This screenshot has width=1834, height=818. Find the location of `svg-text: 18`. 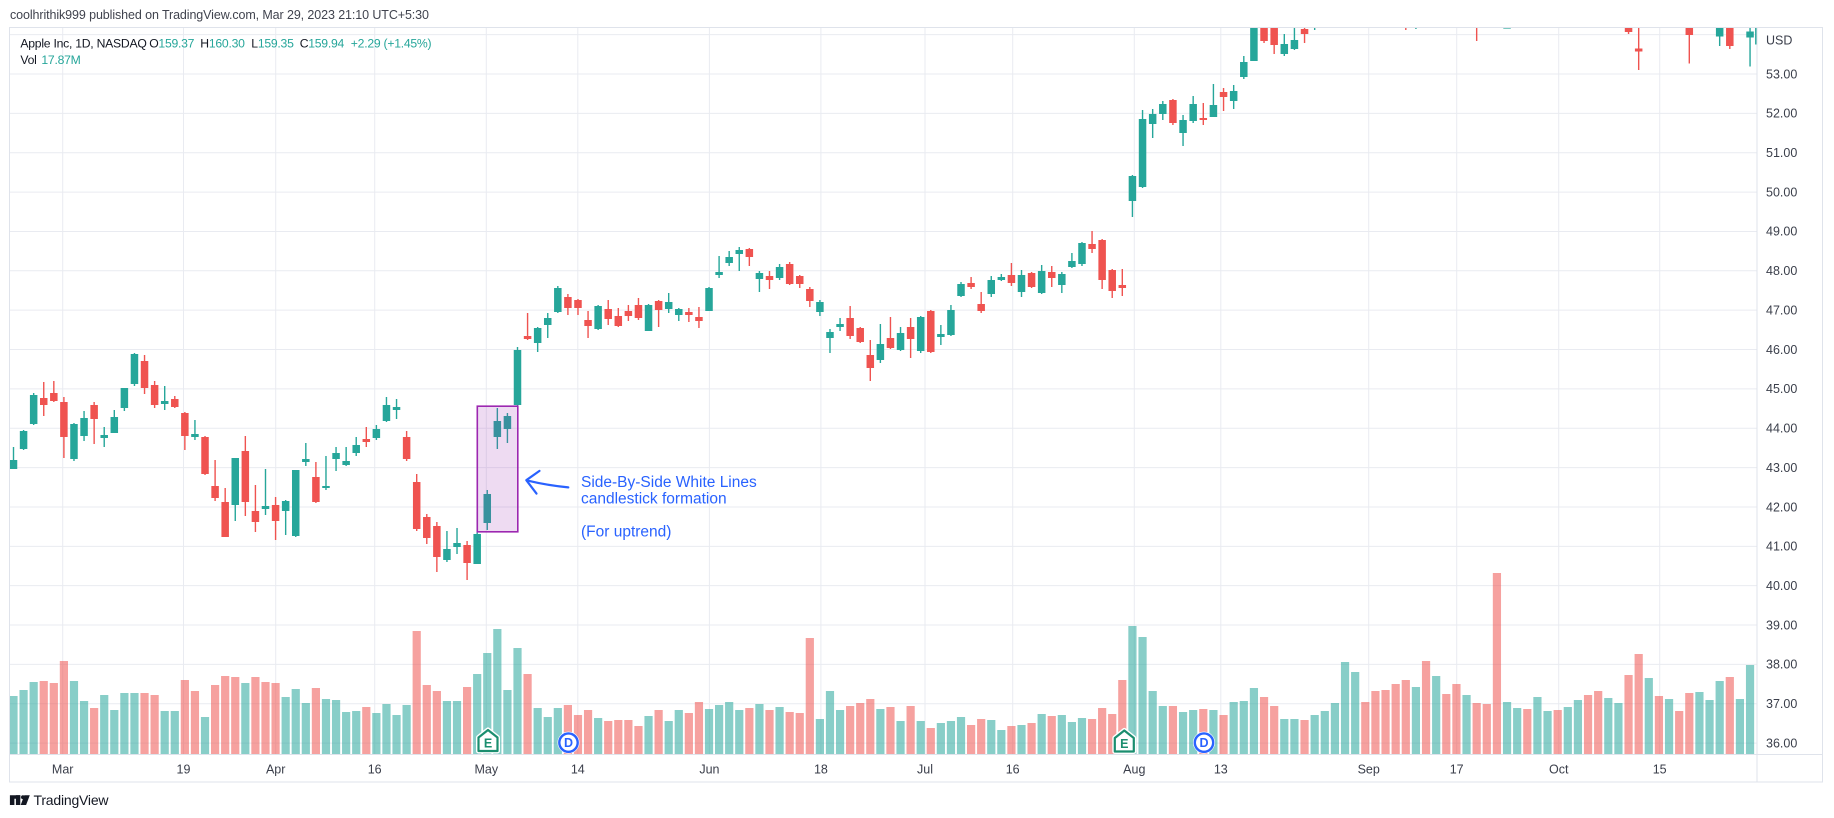

svg-text: 18 is located at coordinates (821, 770).